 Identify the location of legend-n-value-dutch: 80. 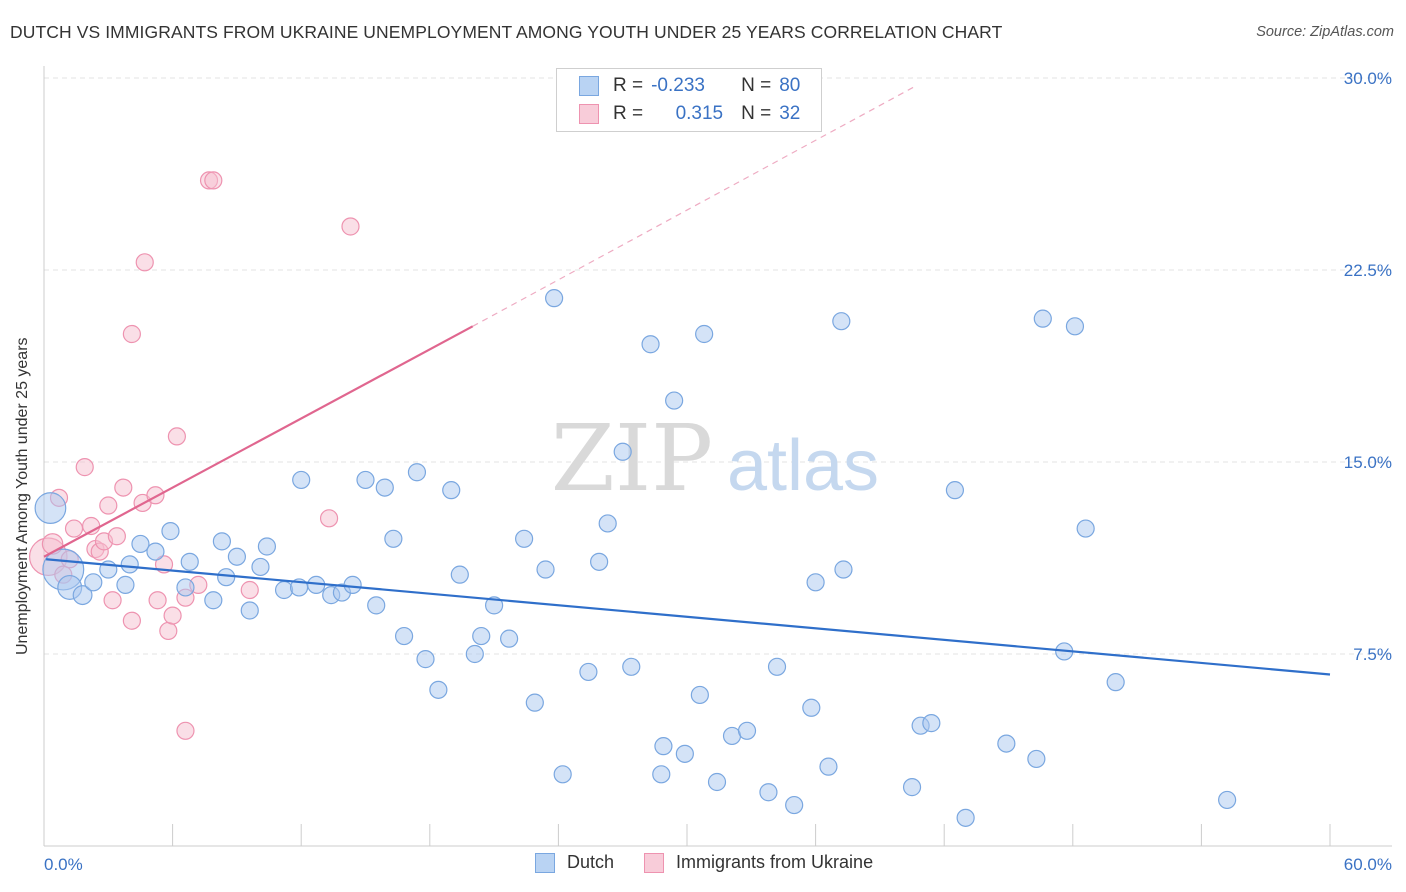
(790, 85).